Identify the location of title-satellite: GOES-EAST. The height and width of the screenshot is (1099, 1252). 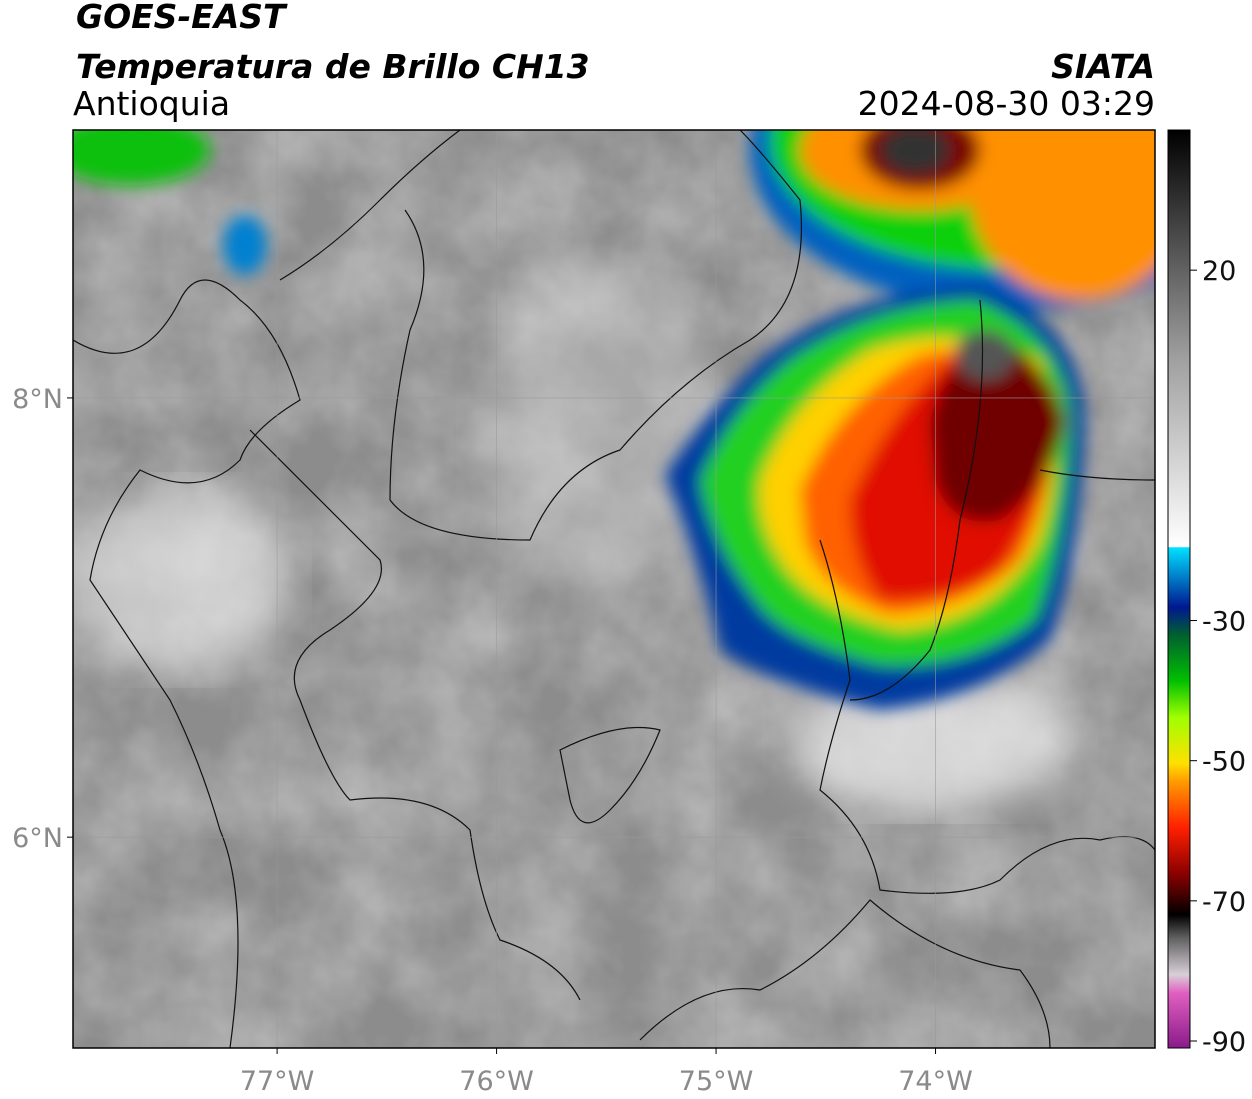
(182, 18).